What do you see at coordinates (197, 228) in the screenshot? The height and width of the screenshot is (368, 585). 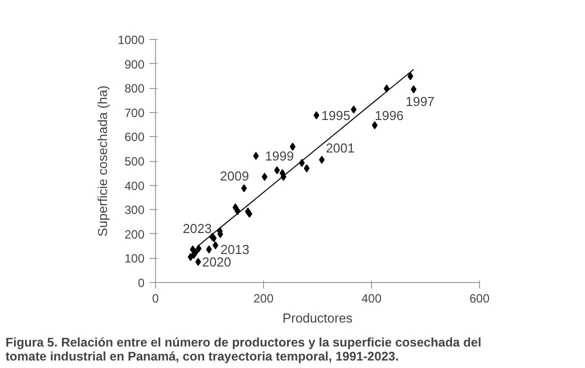 I see `annotation: 2023` at bounding box center [197, 228].